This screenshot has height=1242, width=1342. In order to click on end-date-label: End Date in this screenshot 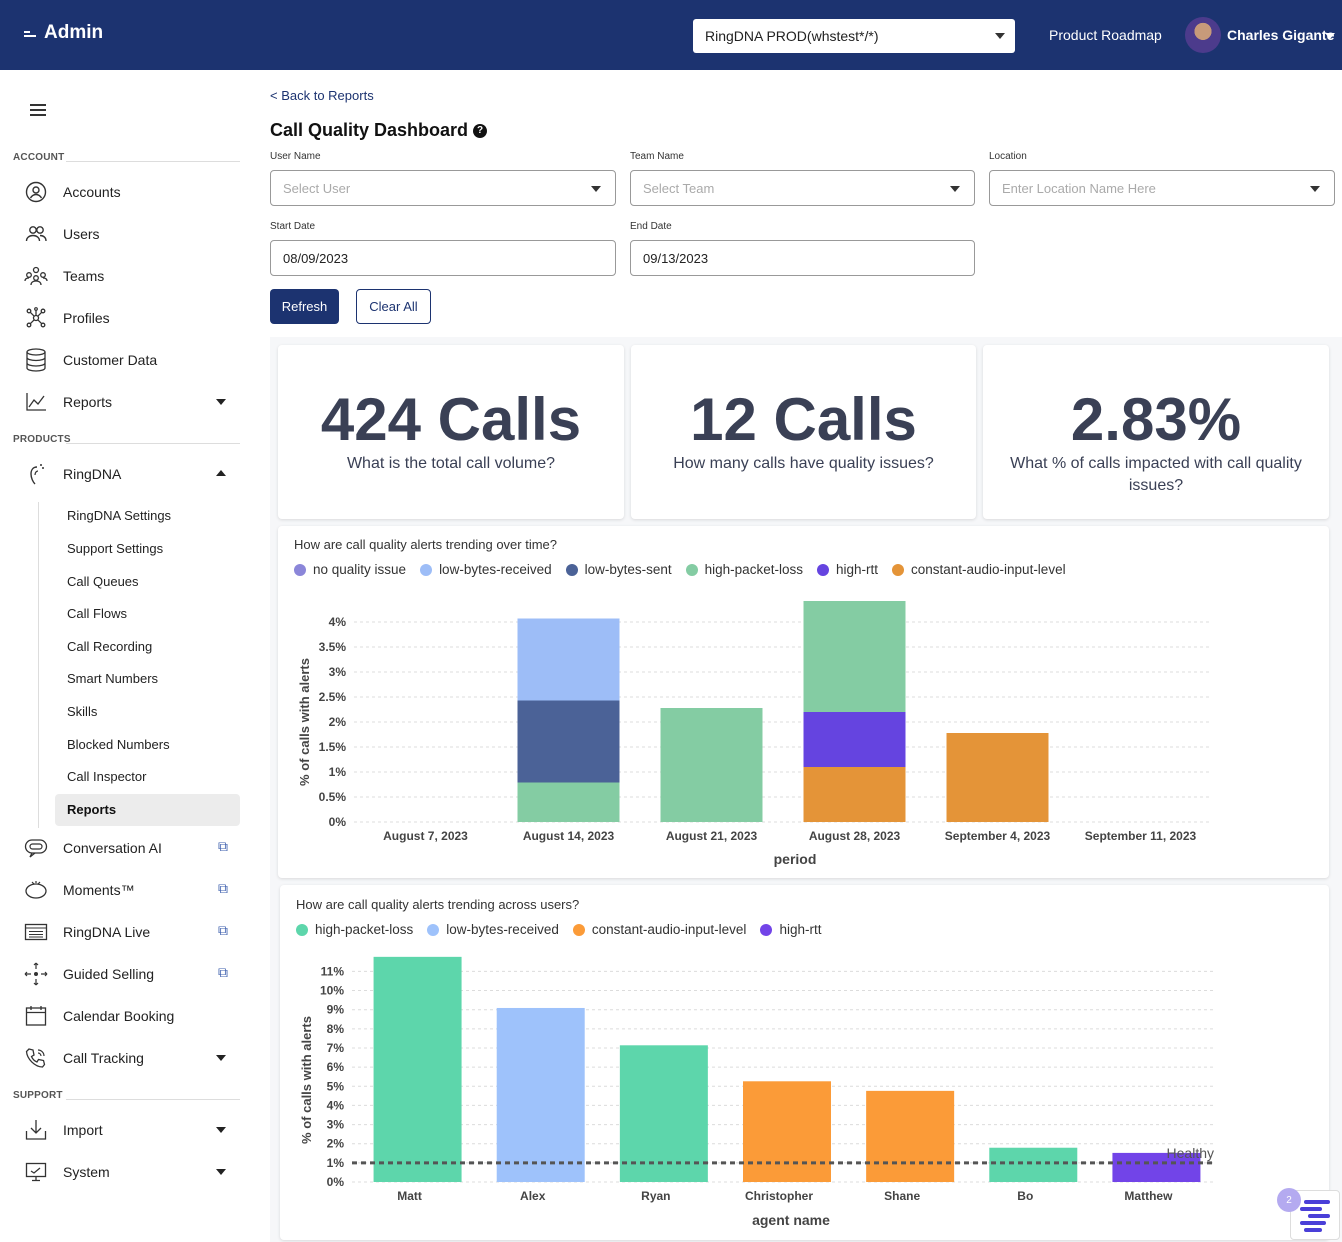, I will do `click(651, 226)`.